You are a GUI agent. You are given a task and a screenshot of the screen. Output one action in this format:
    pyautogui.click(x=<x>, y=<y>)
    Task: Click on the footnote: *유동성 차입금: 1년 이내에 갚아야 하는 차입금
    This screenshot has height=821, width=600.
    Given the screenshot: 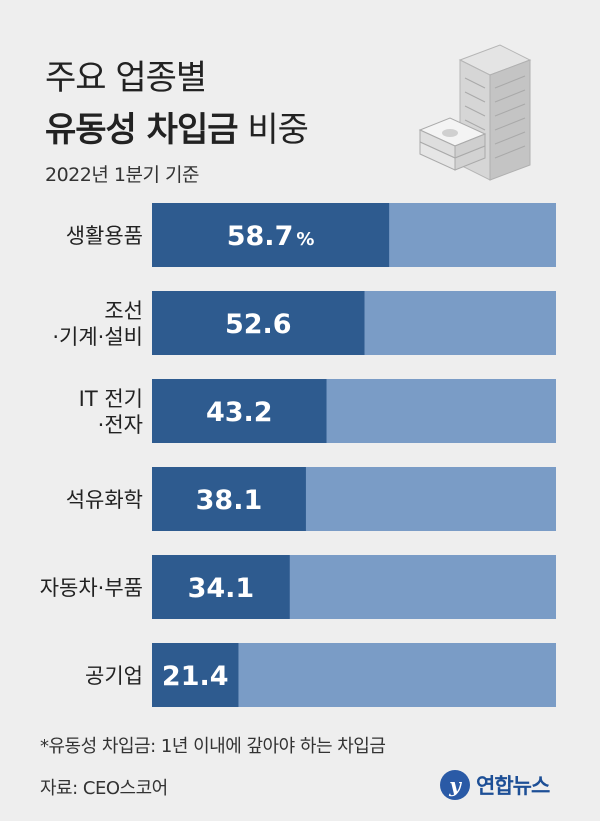 What is the action you would take?
    pyautogui.click(x=213, y=746)
    